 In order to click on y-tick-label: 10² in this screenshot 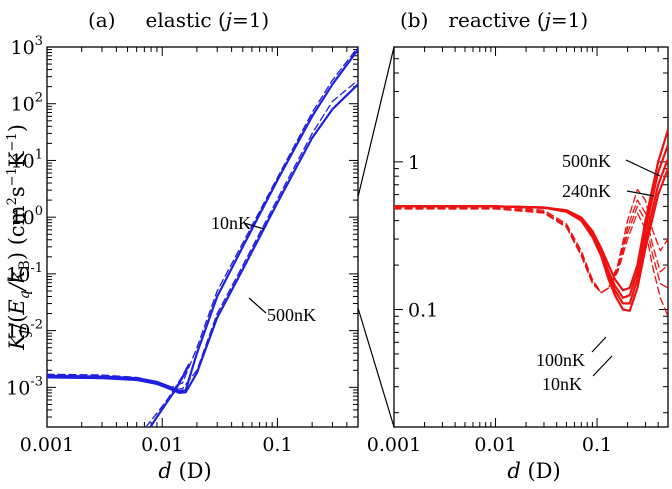, I will do `click(27, 103)`.